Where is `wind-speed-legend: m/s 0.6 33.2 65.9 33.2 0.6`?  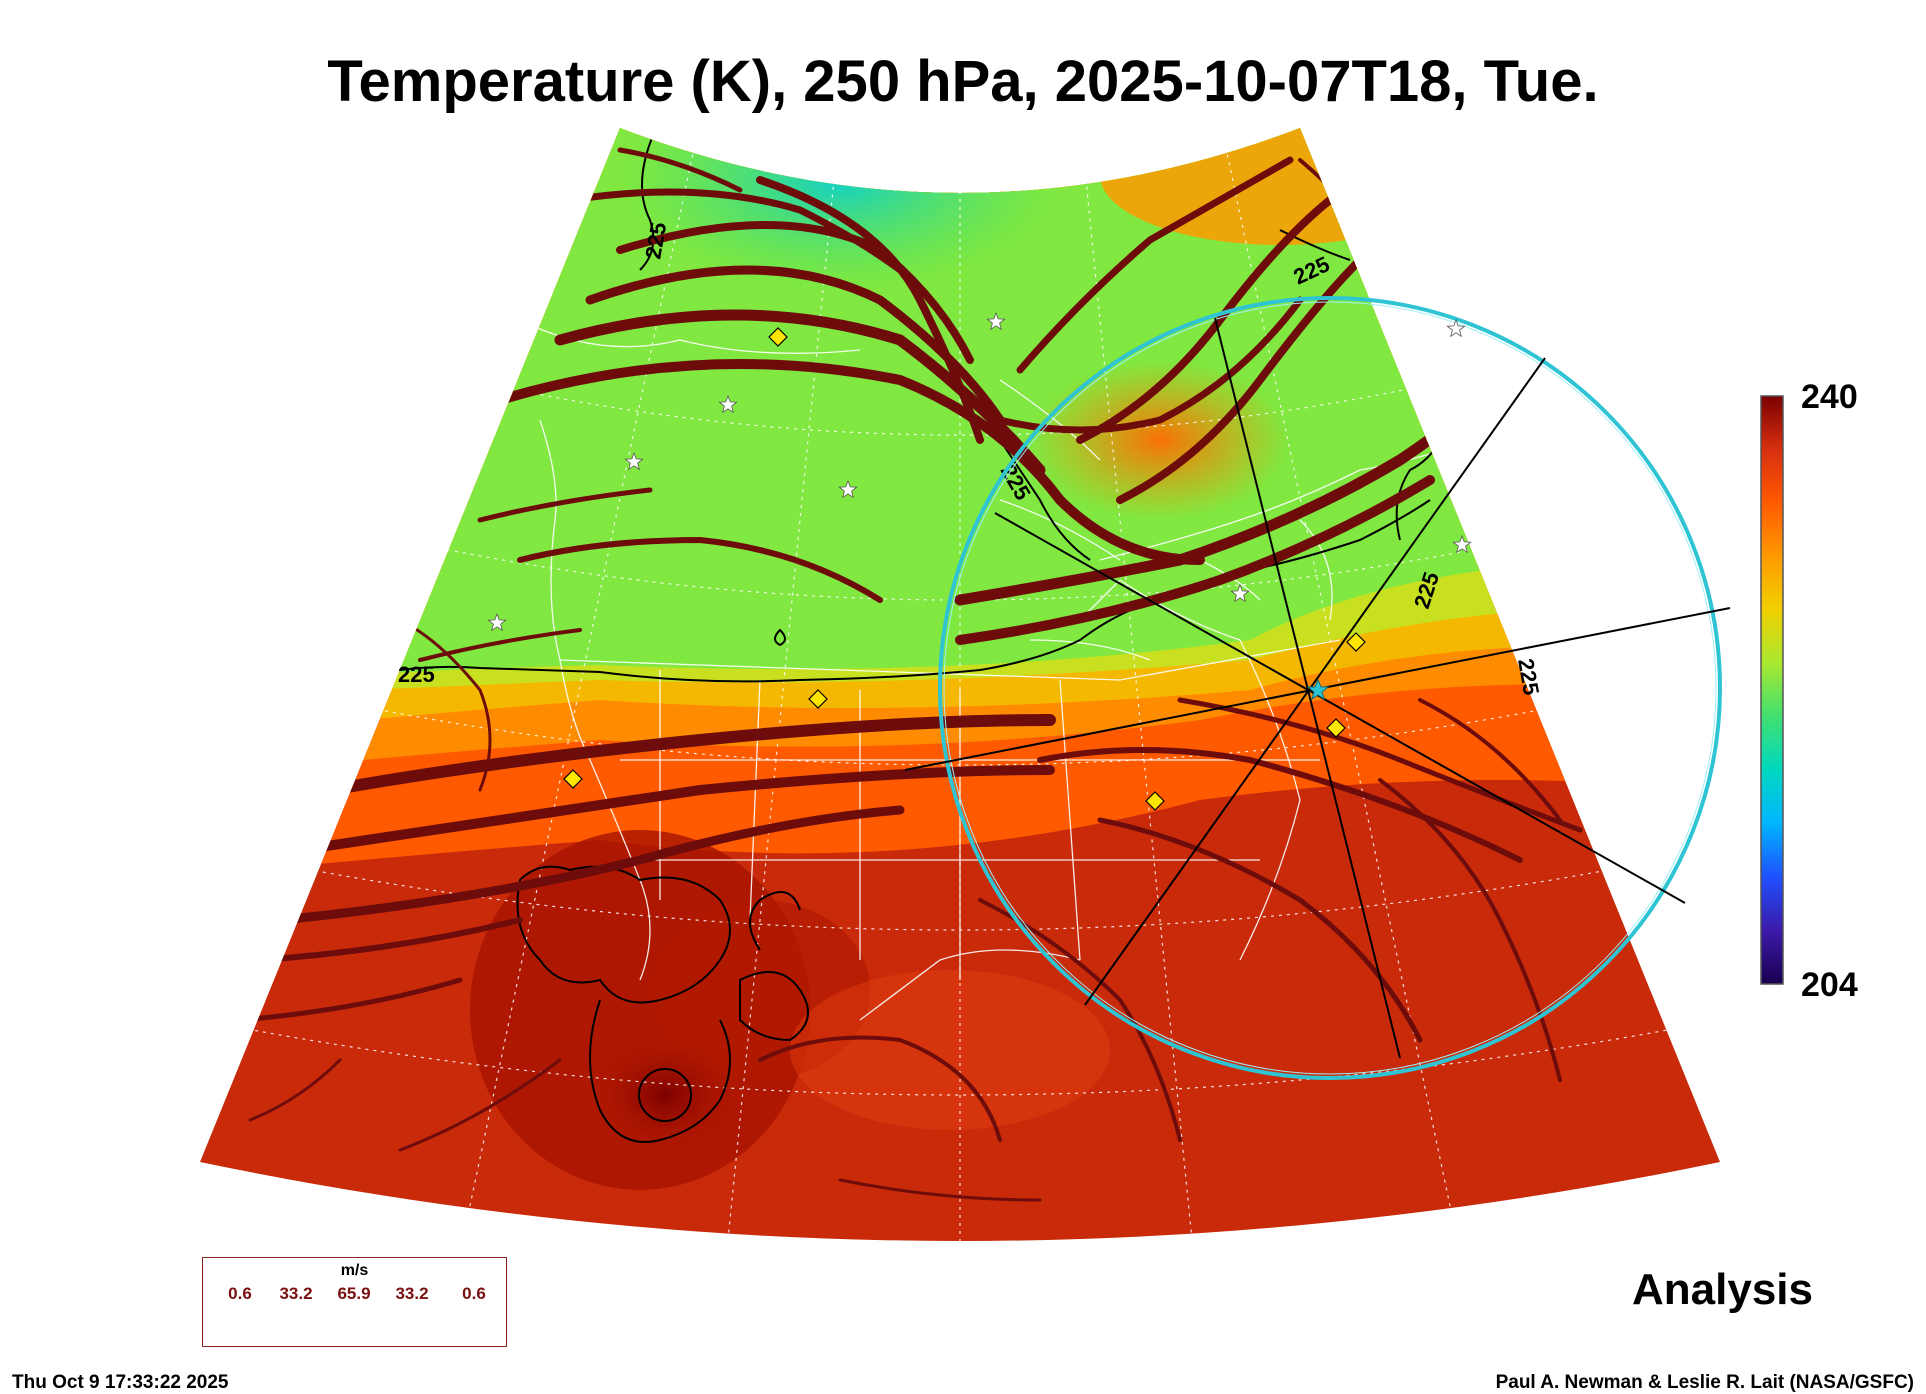 wind-speed-legend: m/s 0.6 33.2 65.9 33.2 0.6 is located at coordinates (354, 1302).